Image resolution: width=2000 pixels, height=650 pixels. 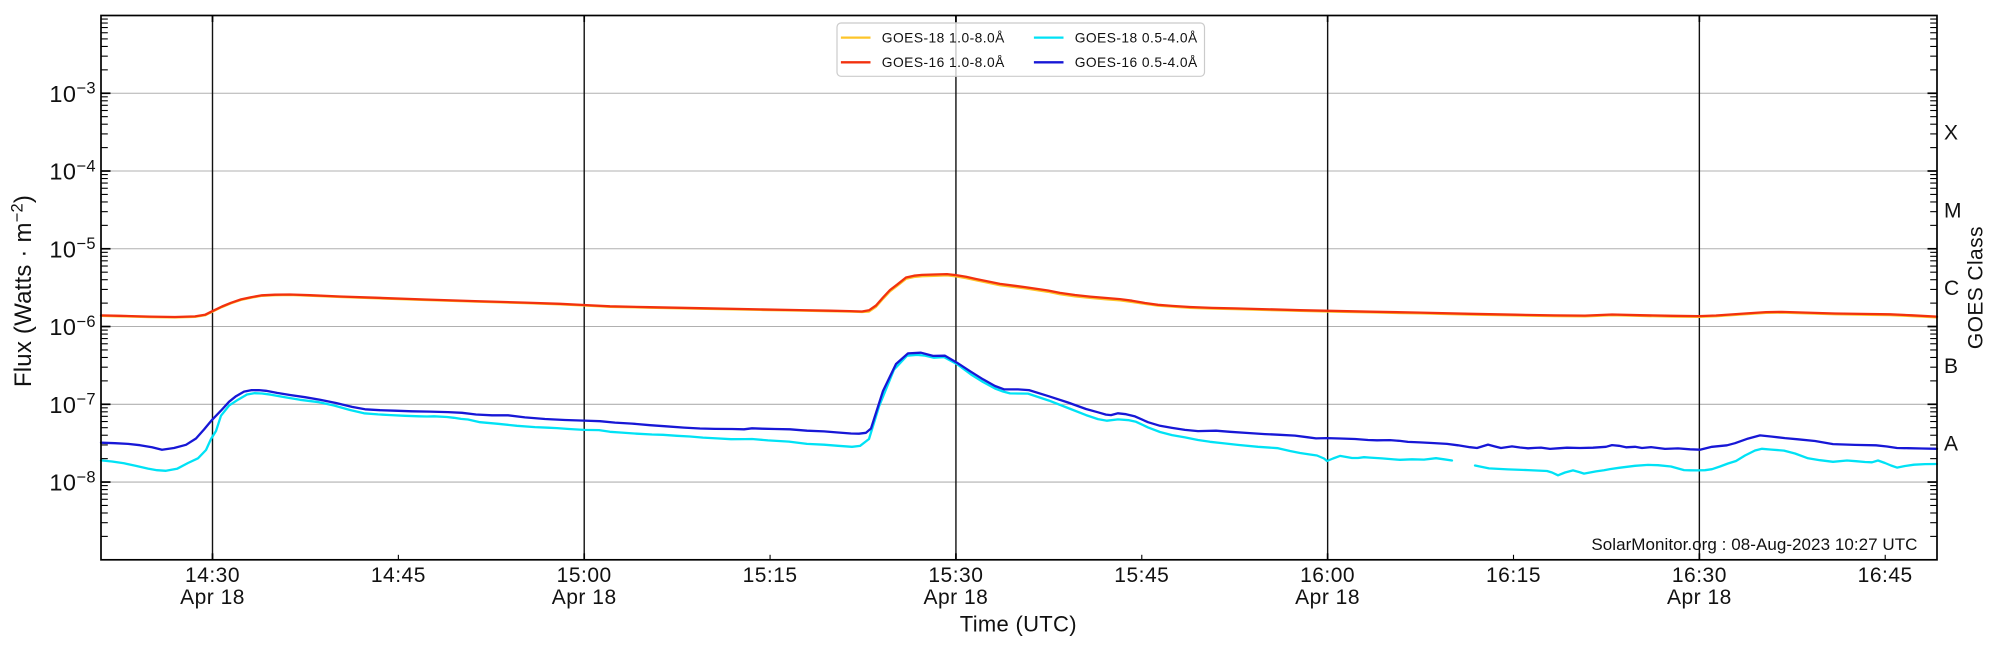 I want to click on svg-text: 10⁻⁶, so click(x=72, y=326).